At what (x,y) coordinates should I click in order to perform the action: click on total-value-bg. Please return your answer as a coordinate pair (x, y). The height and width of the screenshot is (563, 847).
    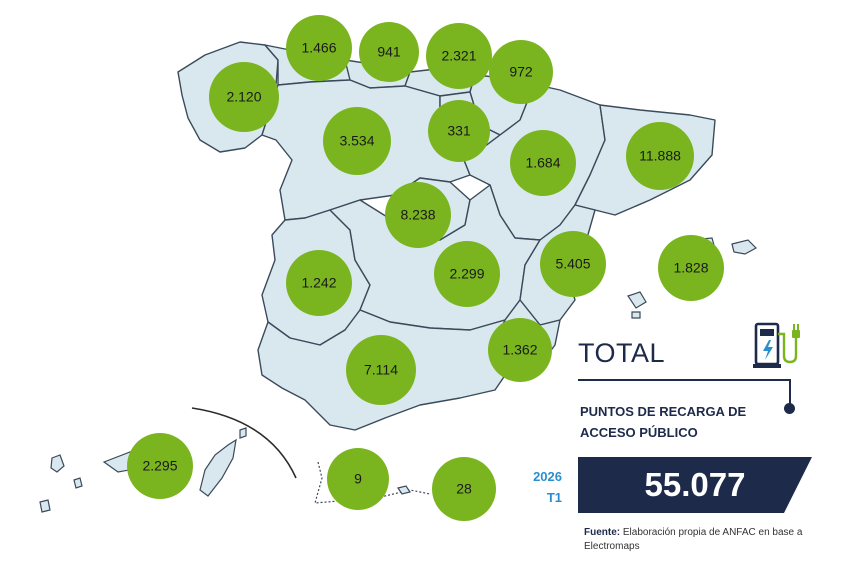
    Looking at the image, I should click on (695, 485).